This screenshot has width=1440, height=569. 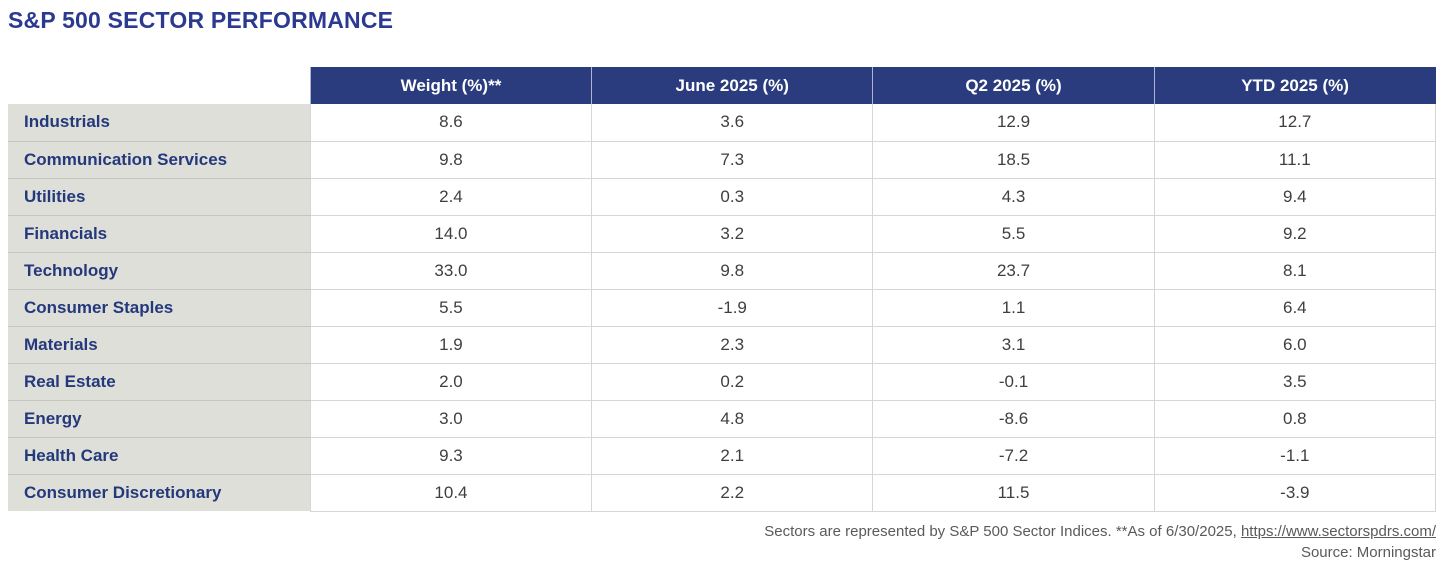 I want to click on sector-label: Consumer Discretionary, so click(x=159, y=492).